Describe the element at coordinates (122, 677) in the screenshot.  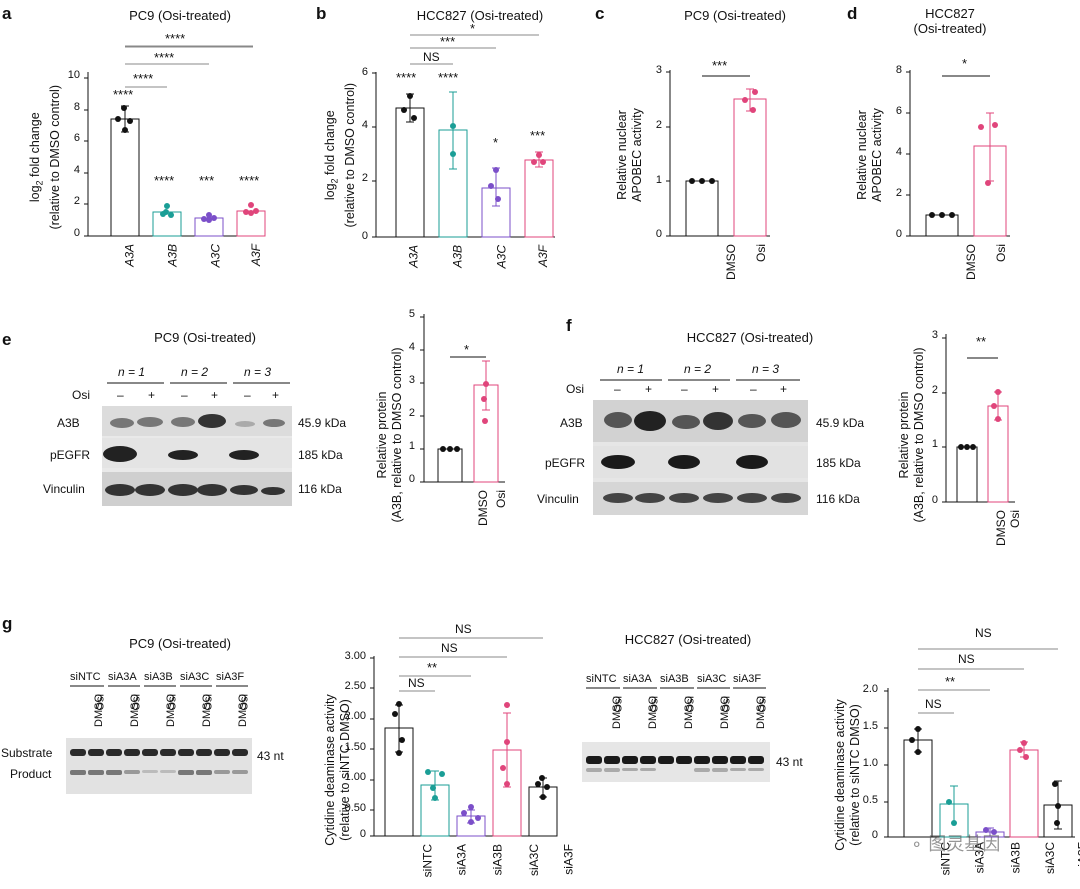
I see `gel-left-group: siA3A` at that location.